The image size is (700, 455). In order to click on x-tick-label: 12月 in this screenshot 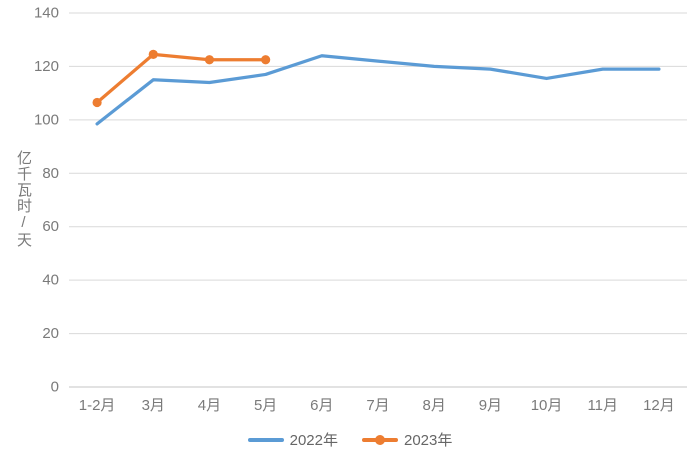, I will do `click(659, 405)`.